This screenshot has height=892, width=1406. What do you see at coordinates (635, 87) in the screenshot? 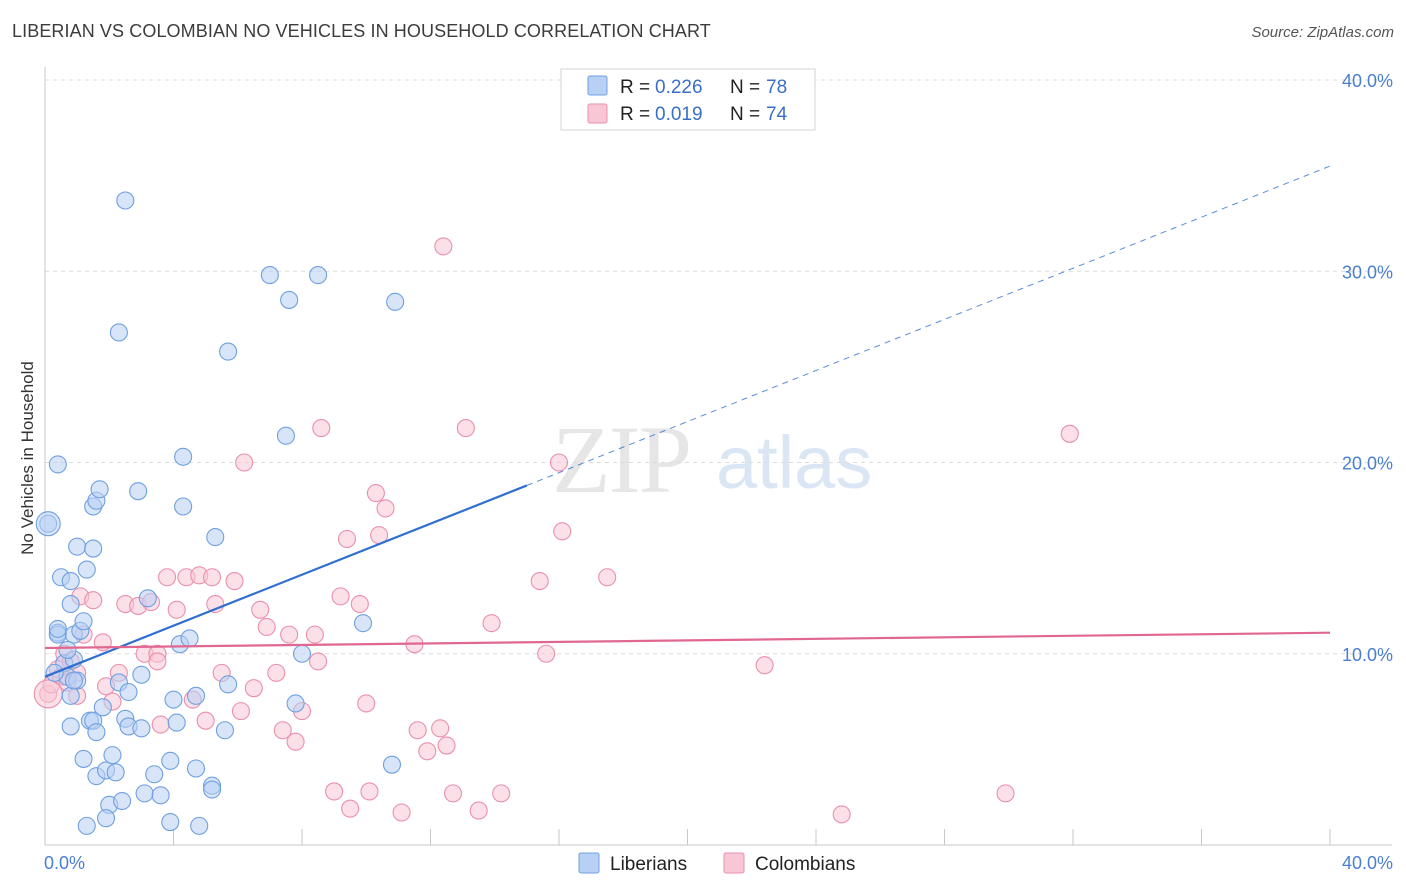
I see `legend-r-label-1: R =` at bounding box center [635, 87].